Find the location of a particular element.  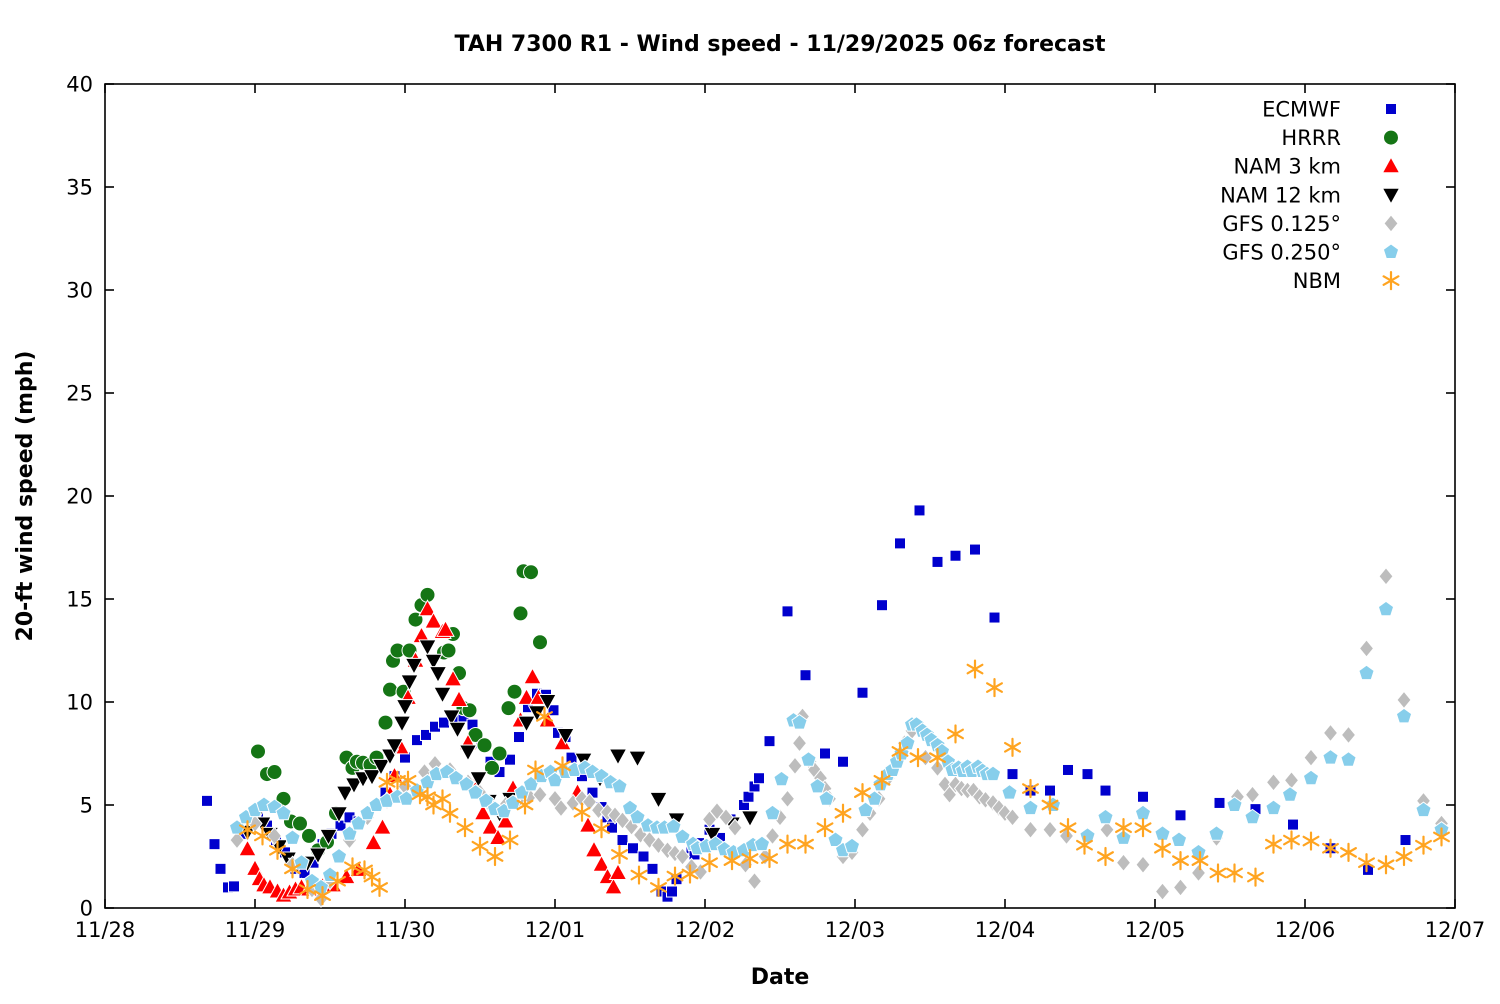

legend-label: GFS 0.250° is located at coordinates (1281, 253).